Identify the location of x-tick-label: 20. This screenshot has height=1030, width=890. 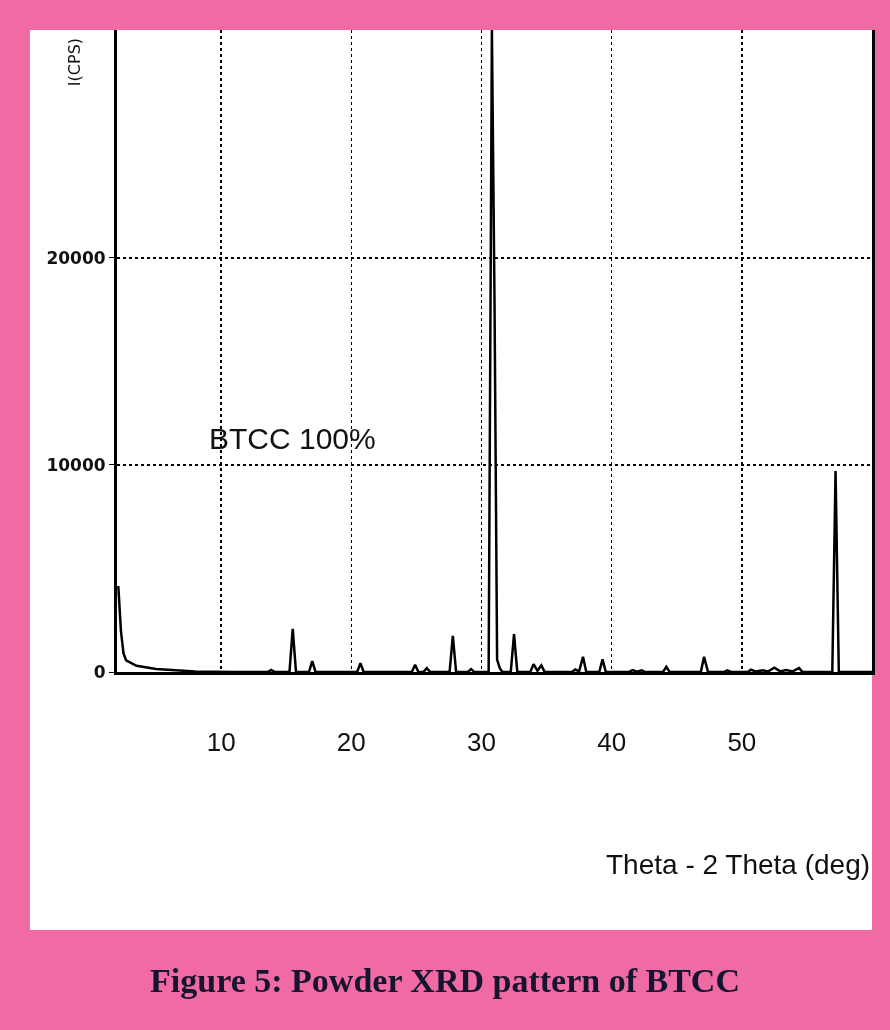
(351, 742).